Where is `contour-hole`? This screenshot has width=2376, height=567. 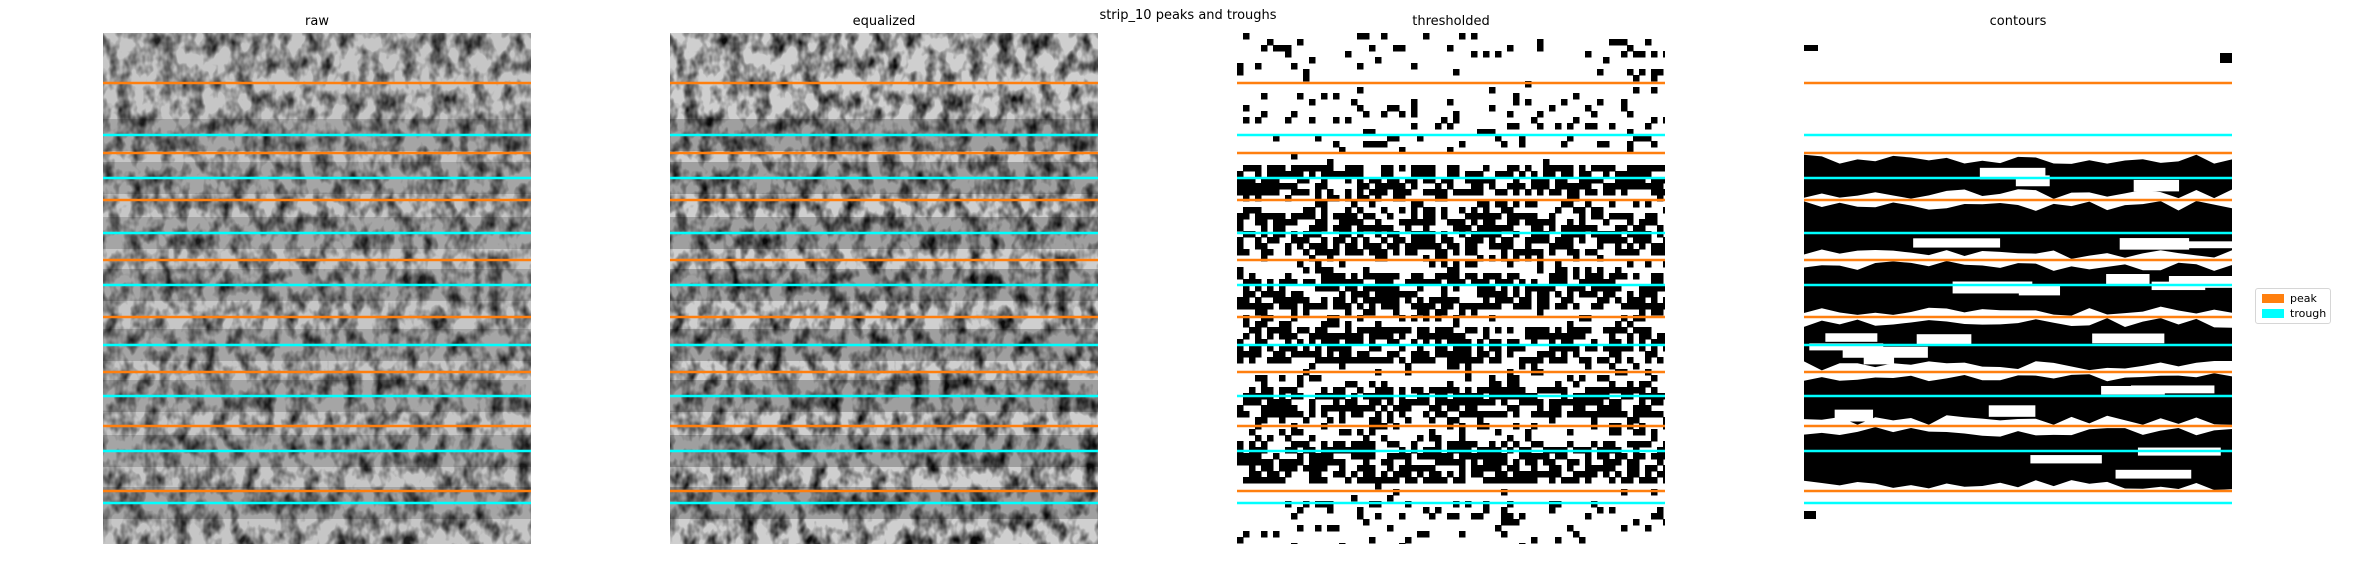 contour-hole is located at coordinates (2200, 245).